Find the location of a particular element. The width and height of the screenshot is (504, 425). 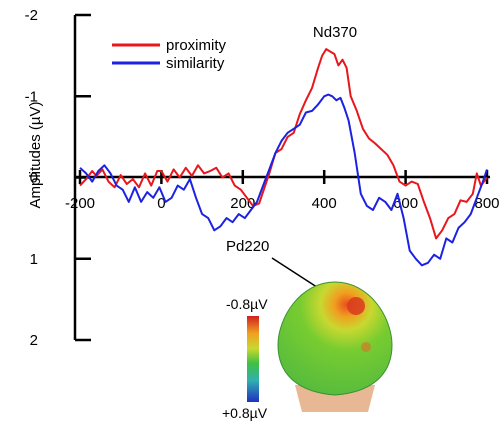

y-tick-label: 2 is located at coordinates (34, 340).